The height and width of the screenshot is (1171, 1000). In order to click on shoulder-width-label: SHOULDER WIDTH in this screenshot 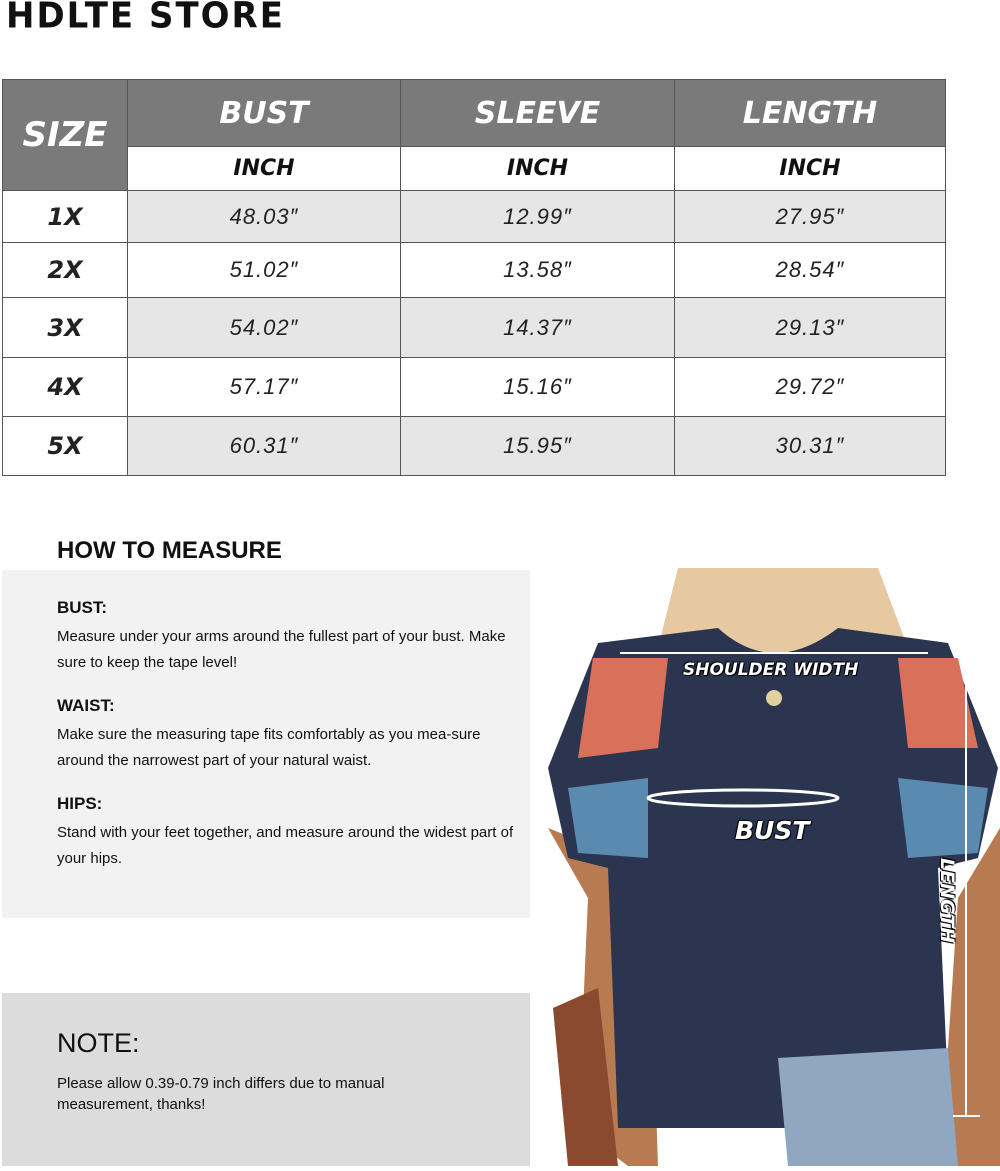, I will do `click(771, 670)`.